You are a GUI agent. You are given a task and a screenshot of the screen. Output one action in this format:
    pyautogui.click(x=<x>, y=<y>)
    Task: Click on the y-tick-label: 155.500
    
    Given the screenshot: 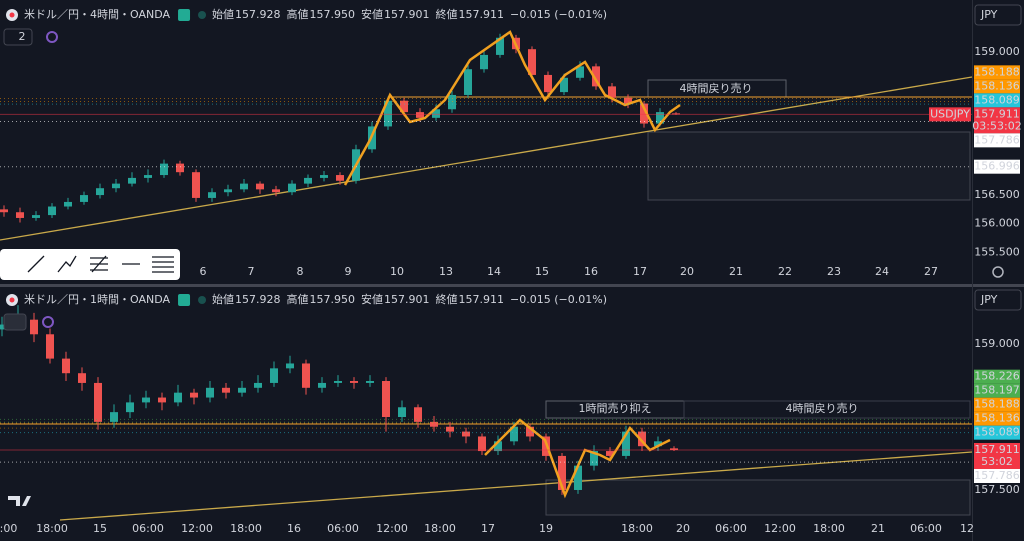 What is the action you would take?
    pyautogui.click(x=997, y=251)
    